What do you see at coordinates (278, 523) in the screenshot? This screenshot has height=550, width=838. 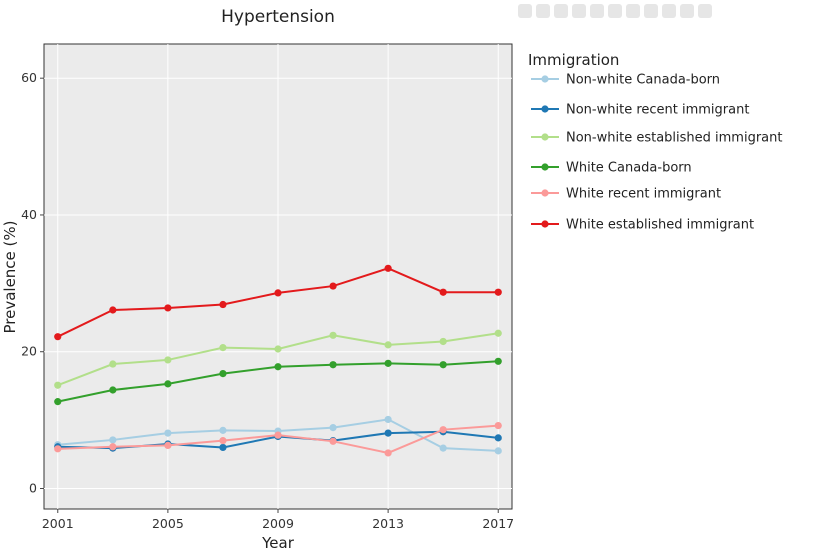 I see `x-tick-label: 2009` at bounding box center [278, 523].